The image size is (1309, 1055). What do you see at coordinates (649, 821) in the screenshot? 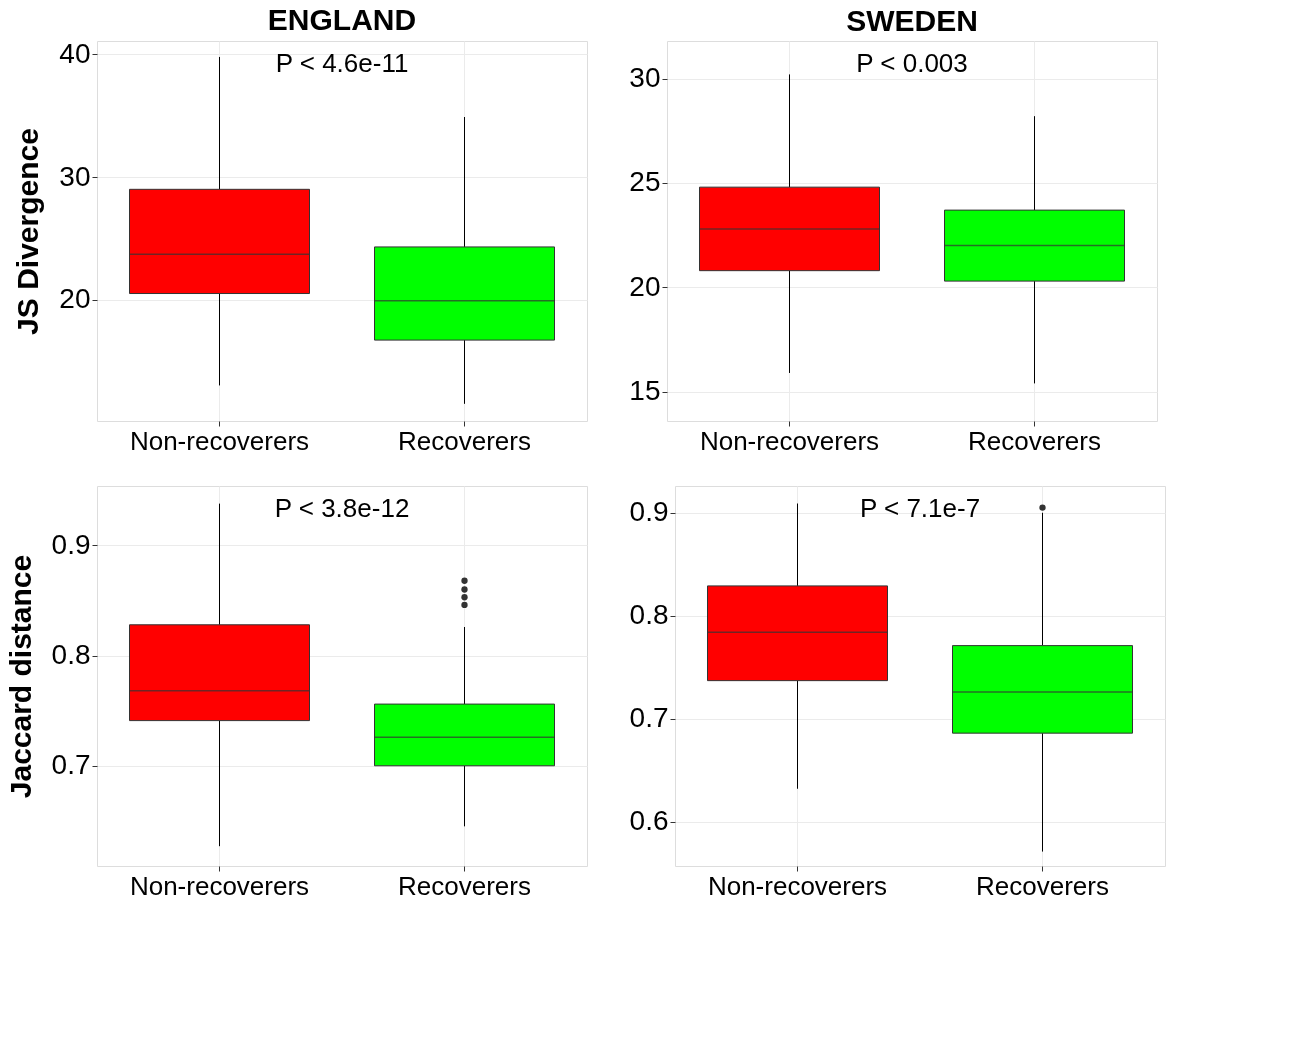
I see `y-tick-label: 0.6` at bounding box center [649, 821].